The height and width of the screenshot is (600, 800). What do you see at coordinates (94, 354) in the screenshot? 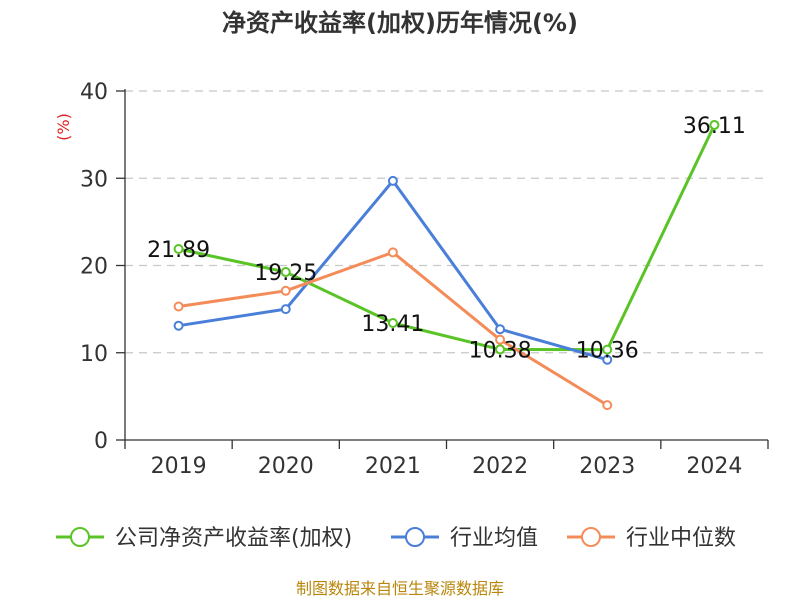
I see `y-tick-label: 10` at bounding box center [94, 354].